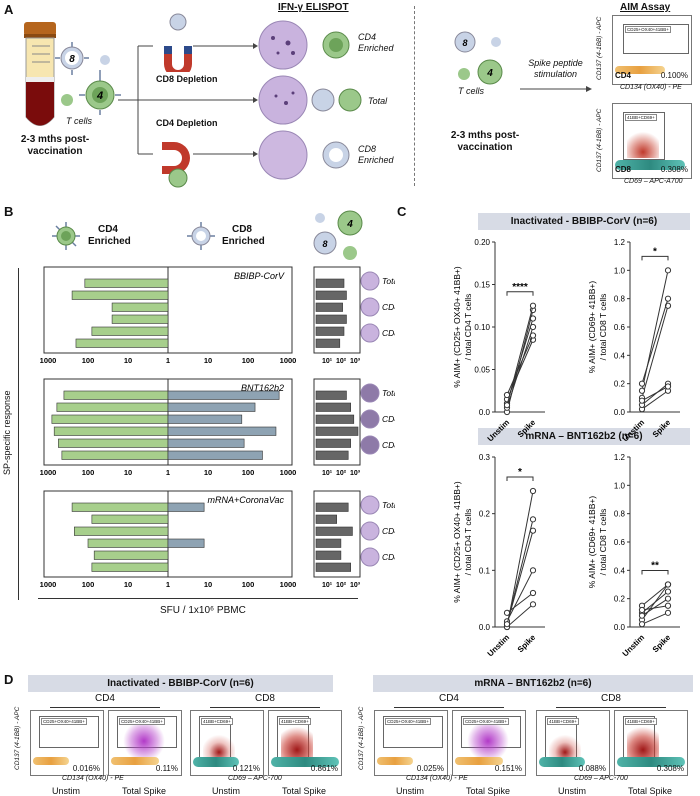  Describe the element at coordinates (246, 768) in the screenshot. I see `facs-percentage: 0.121%` at that location.